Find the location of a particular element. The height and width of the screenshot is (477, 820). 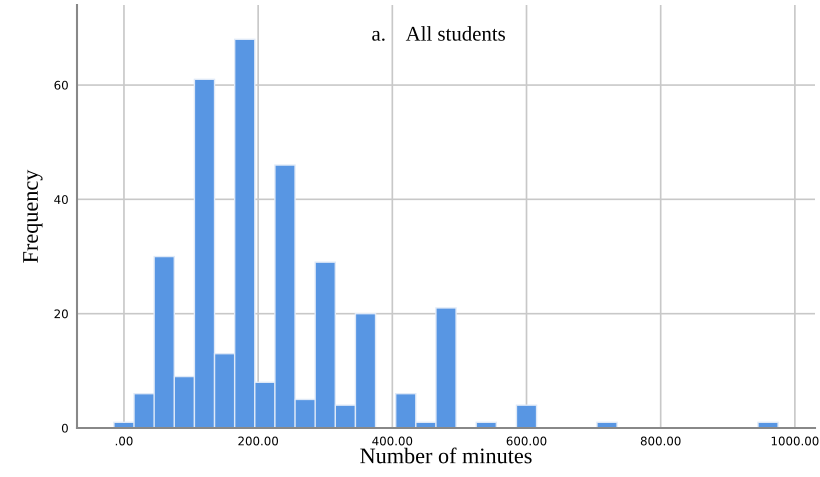

y-tick-label: 60 is located at coordinates (61, 85).